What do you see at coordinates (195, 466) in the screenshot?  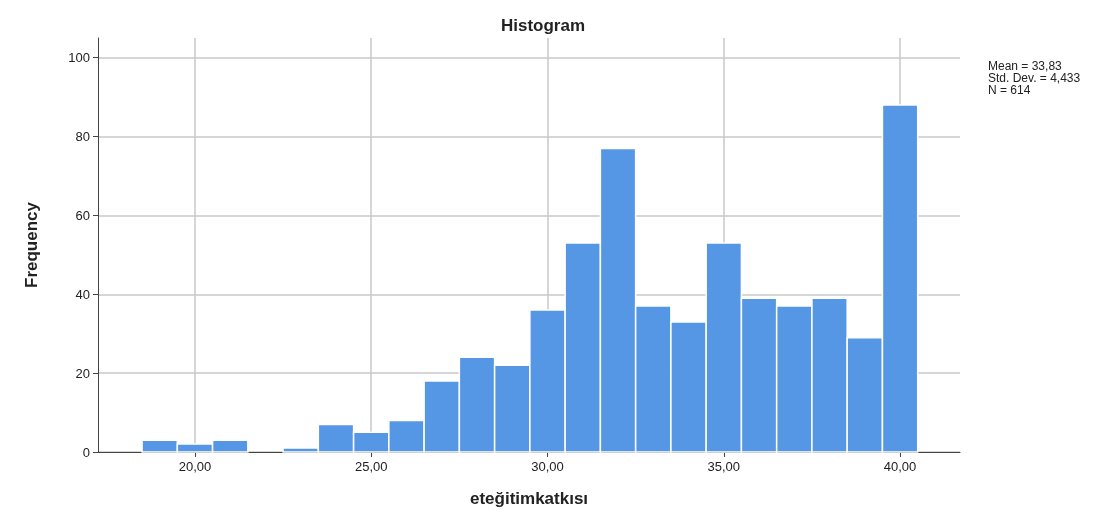 I see `x-tick-label: 20,00` at bounding box center [195, 466].